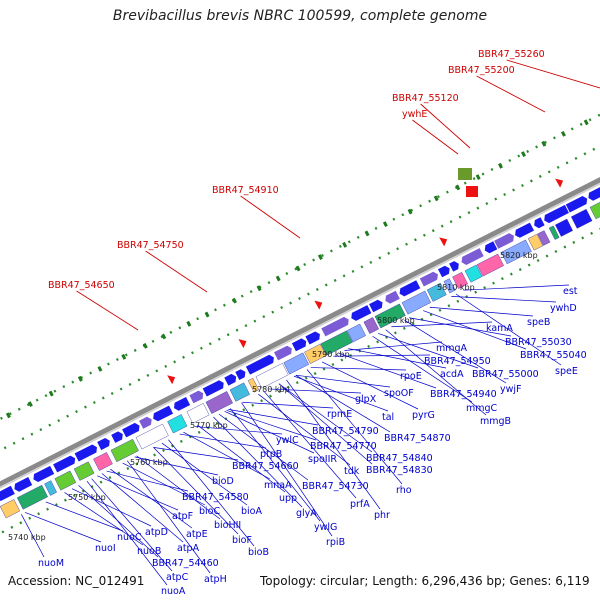 This screenshot has height=600, width=600. Describe the element at coordinates (271, 454) in the screenshot. I see `gene-label: ptpB` at that location.